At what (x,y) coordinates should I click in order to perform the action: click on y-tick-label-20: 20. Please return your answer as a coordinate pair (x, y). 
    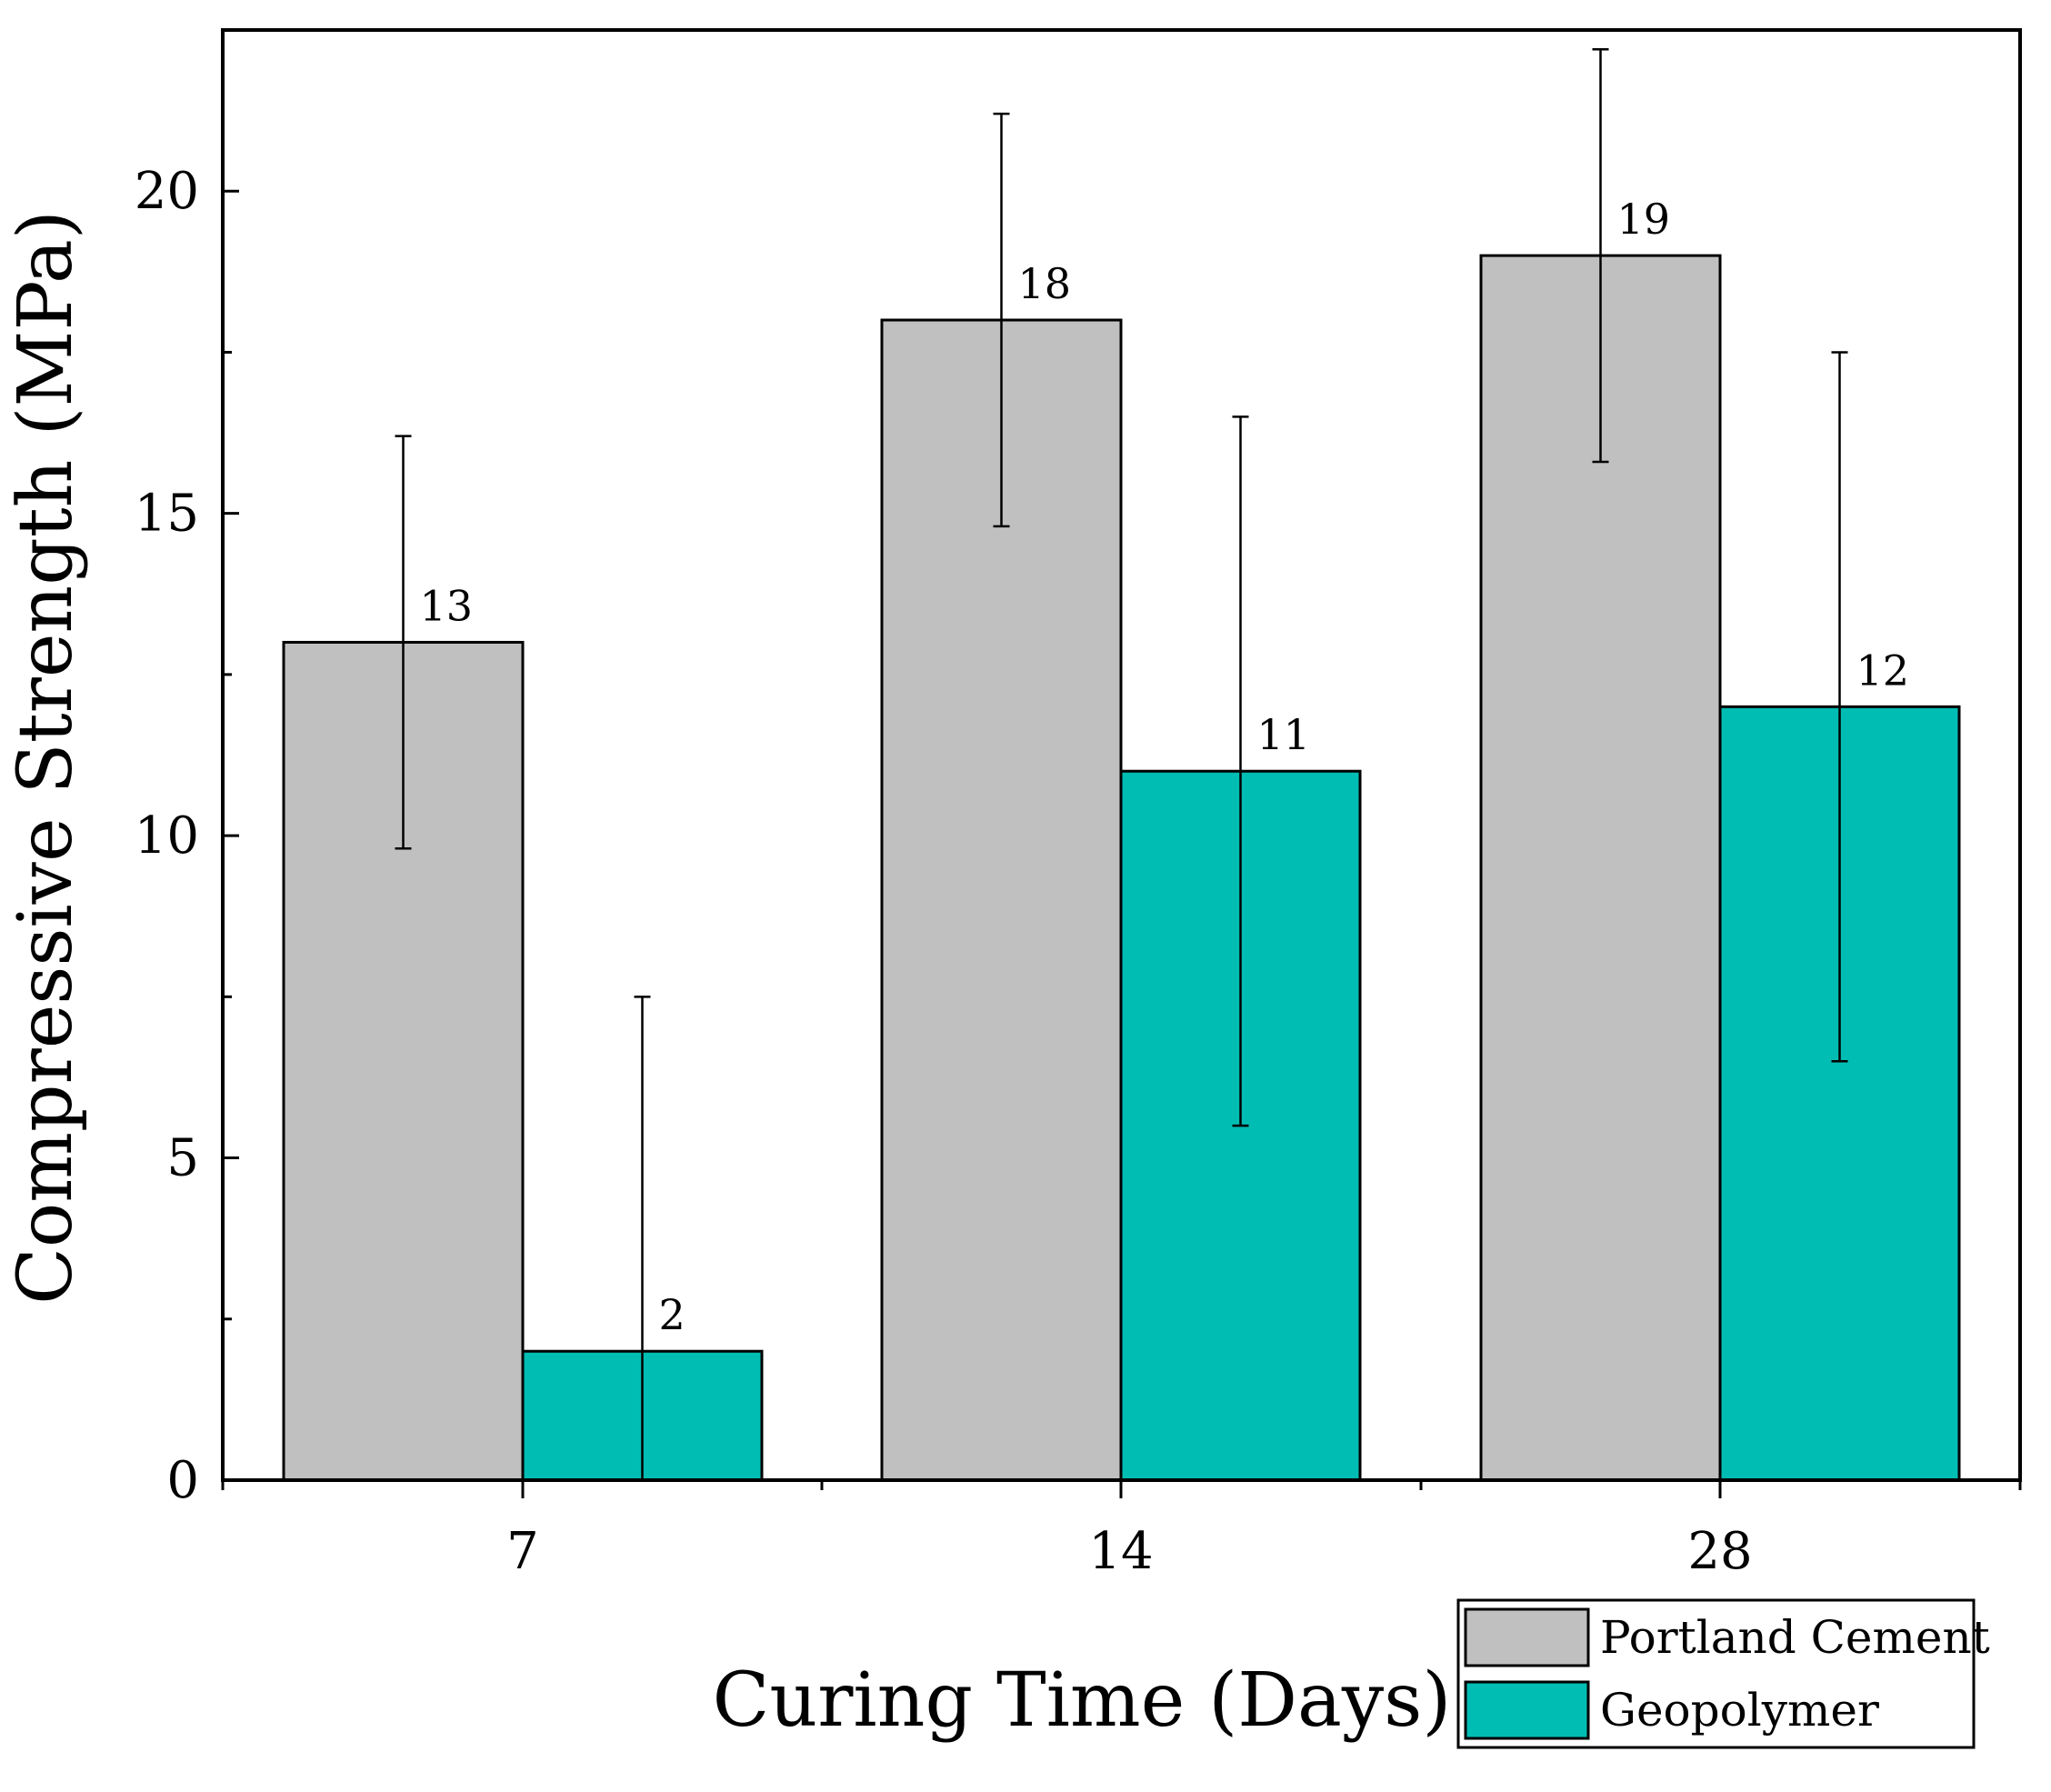
    Looking at the image, I should click on (167, 191).